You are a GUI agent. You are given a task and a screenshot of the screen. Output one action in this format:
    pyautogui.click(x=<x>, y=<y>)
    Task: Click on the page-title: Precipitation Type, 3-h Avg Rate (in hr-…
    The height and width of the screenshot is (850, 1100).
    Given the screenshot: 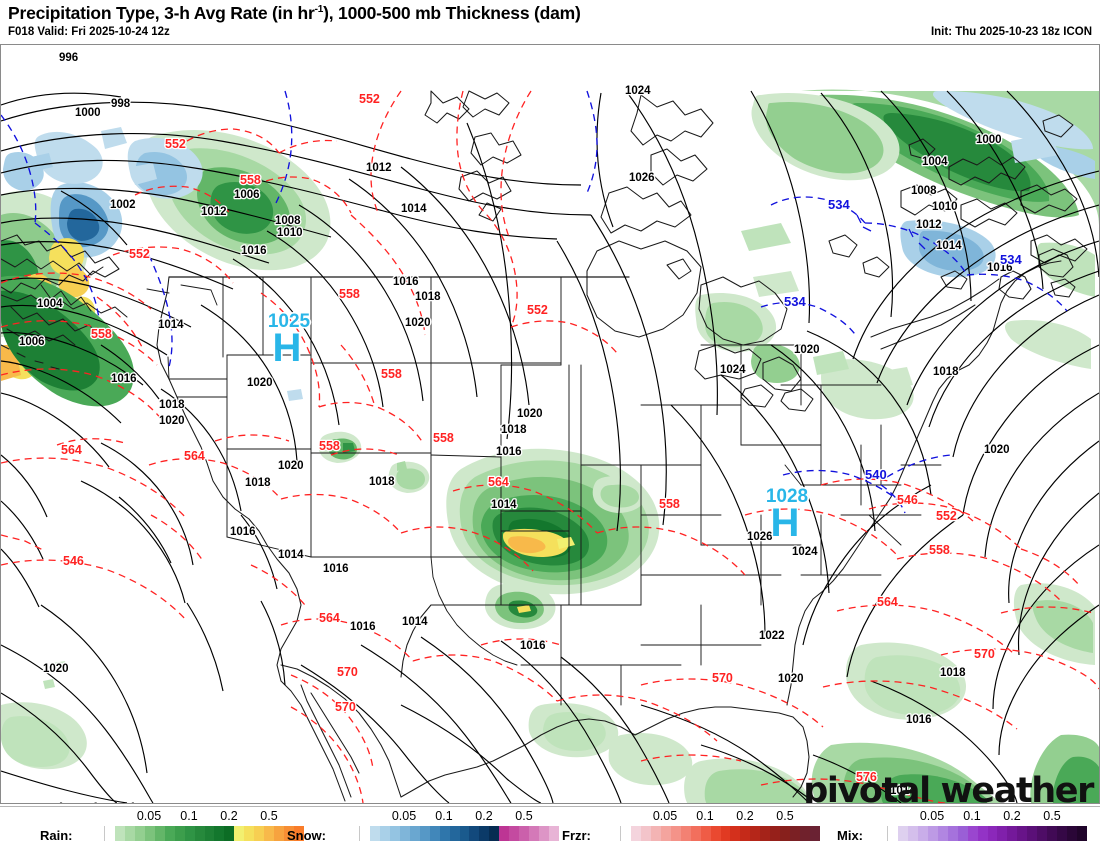 What is the action you would take?
    pyautogui.click(x=294, y=13)
    